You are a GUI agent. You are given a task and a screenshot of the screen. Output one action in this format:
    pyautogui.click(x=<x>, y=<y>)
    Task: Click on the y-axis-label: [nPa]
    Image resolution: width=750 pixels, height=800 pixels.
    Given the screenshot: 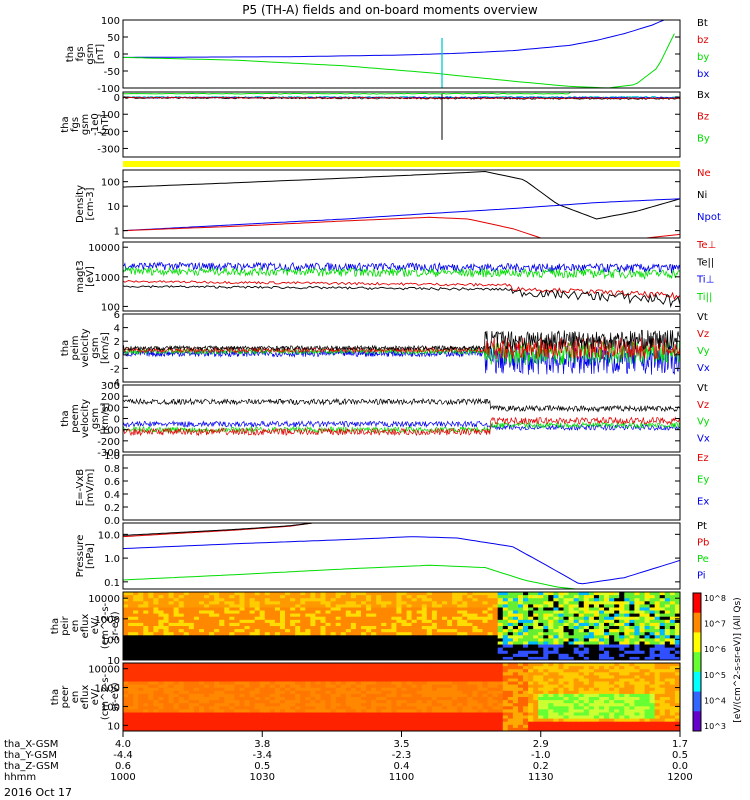 What is the action you would take?
    pyautogui.click(x=90, y=556)
    